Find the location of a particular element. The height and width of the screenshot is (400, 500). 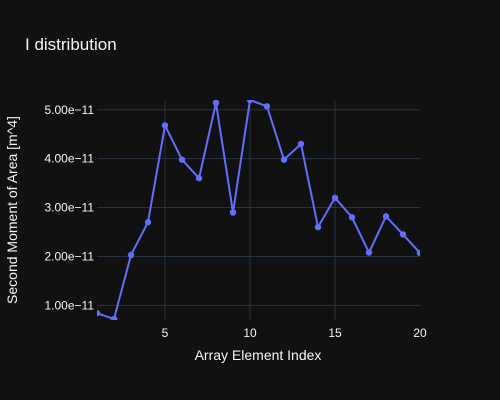

x-tick-label: 5 is located at coordinates (165, 333).